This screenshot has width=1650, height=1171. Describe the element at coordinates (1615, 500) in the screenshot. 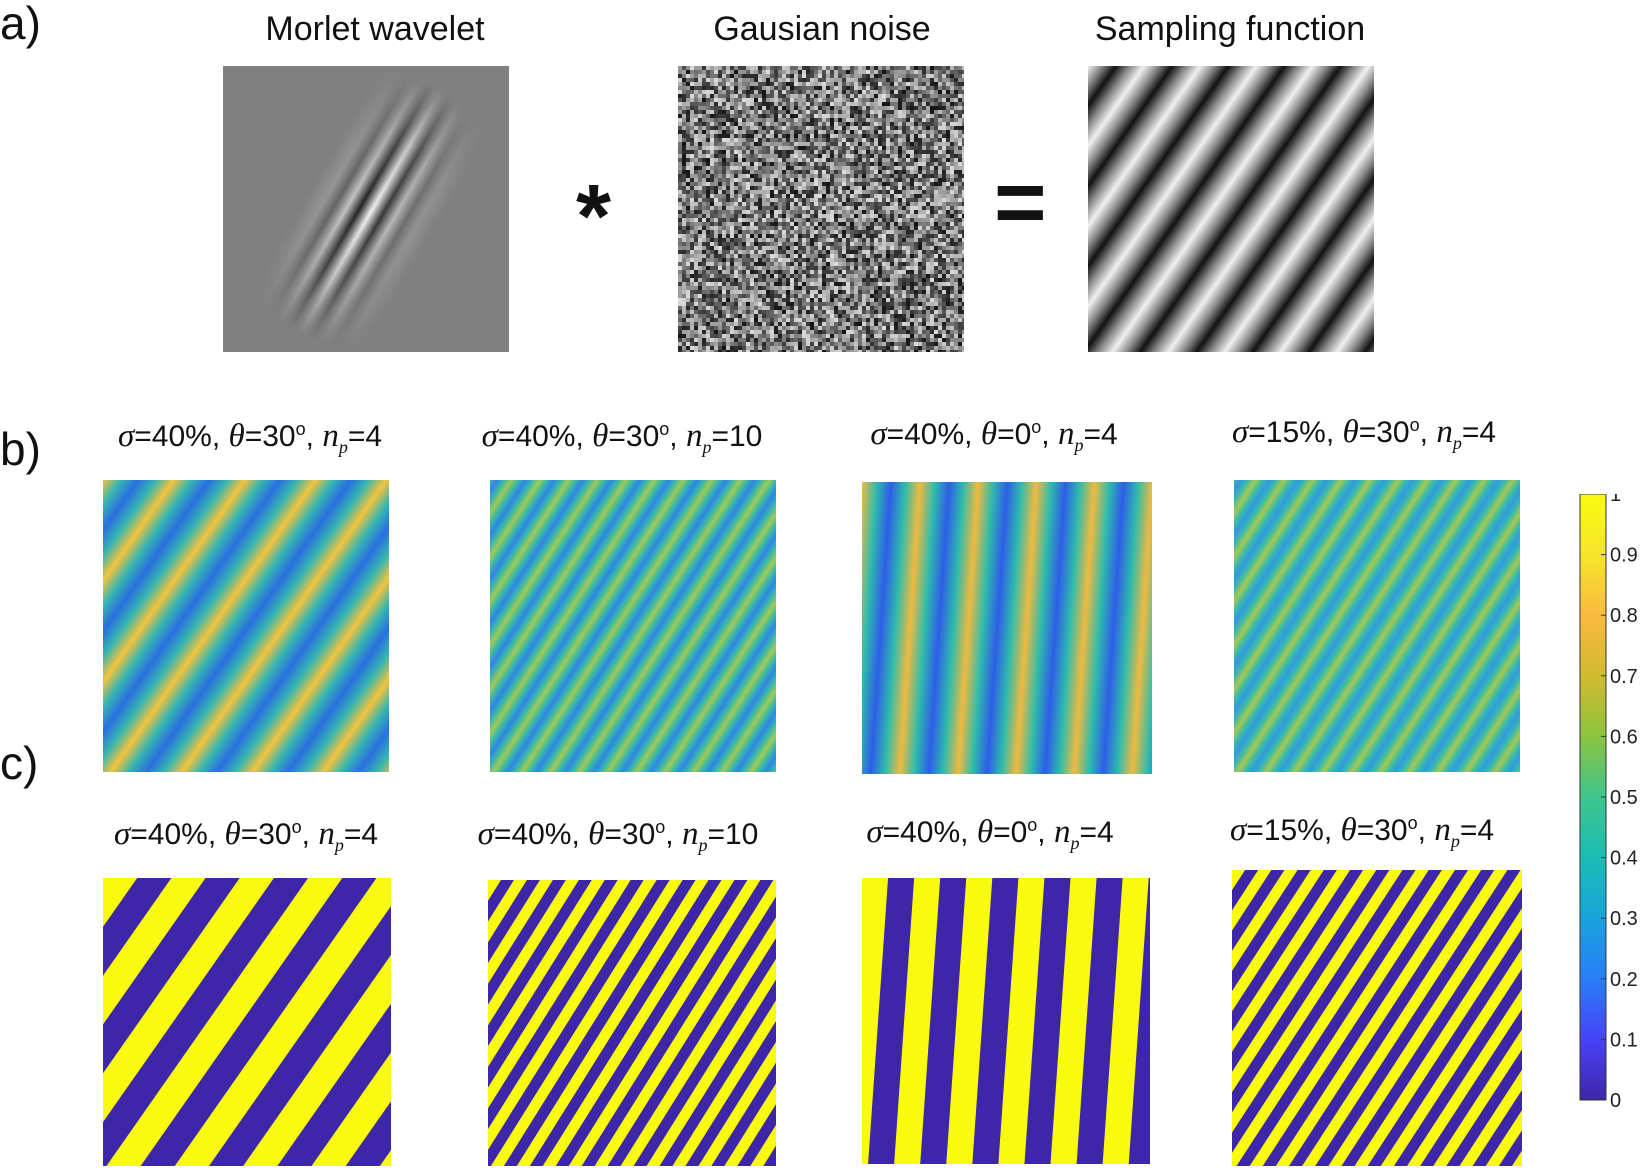

I see `colorbar-tick-label: 1` at that location.